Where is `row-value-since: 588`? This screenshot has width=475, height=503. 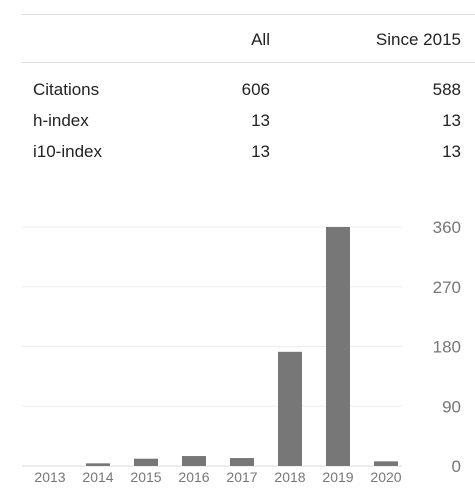 row-value-since: 588 is located at coordinates (446, 89).